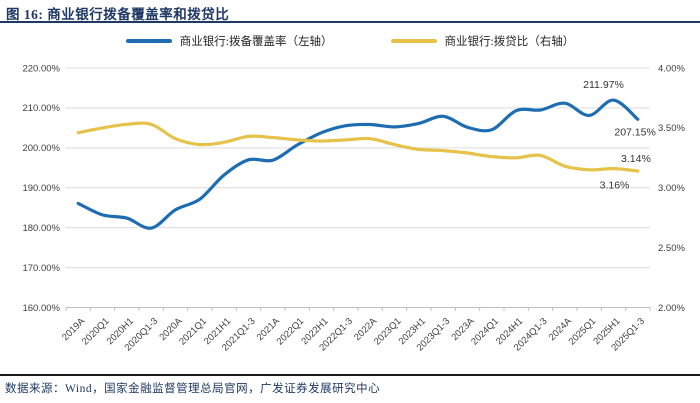  What do you see at coordinates (413, 41) in the screenshot?
I see `provision-line-swatch-icon` at bounding box center [413, 41].